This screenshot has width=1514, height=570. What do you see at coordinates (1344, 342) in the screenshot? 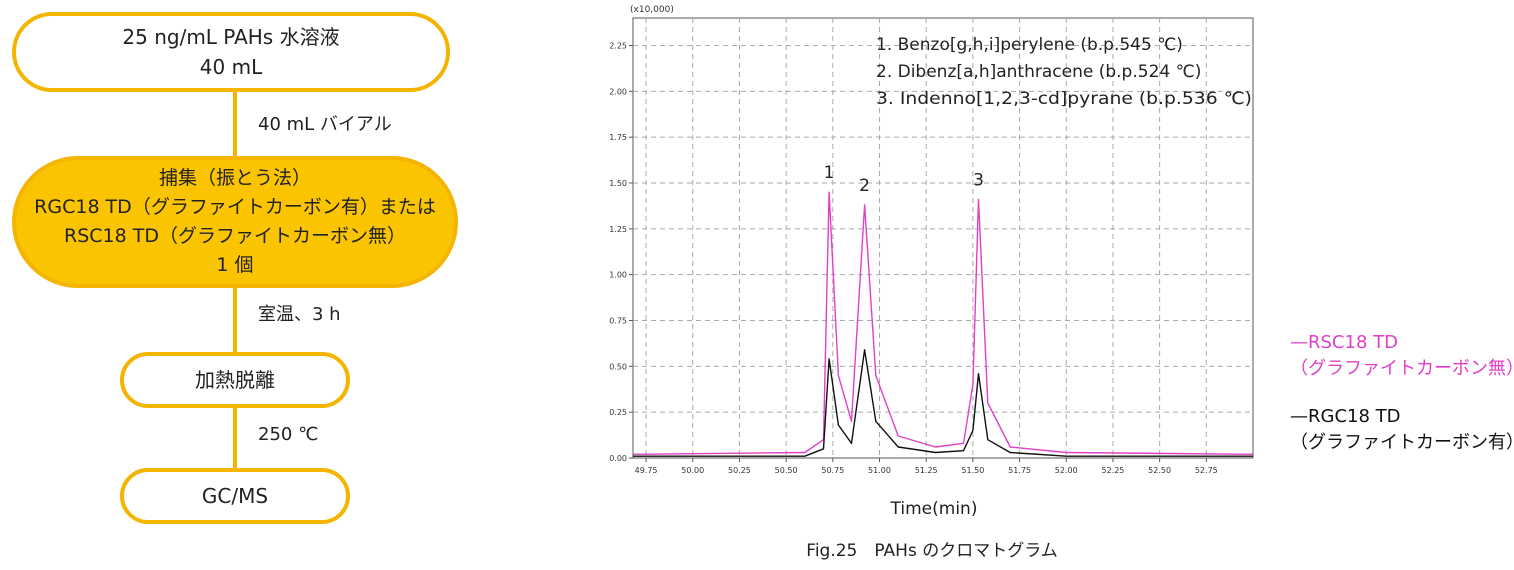
I see `legend-rsc-name: —RSC18 TD` at bounding box center [1344, 342].